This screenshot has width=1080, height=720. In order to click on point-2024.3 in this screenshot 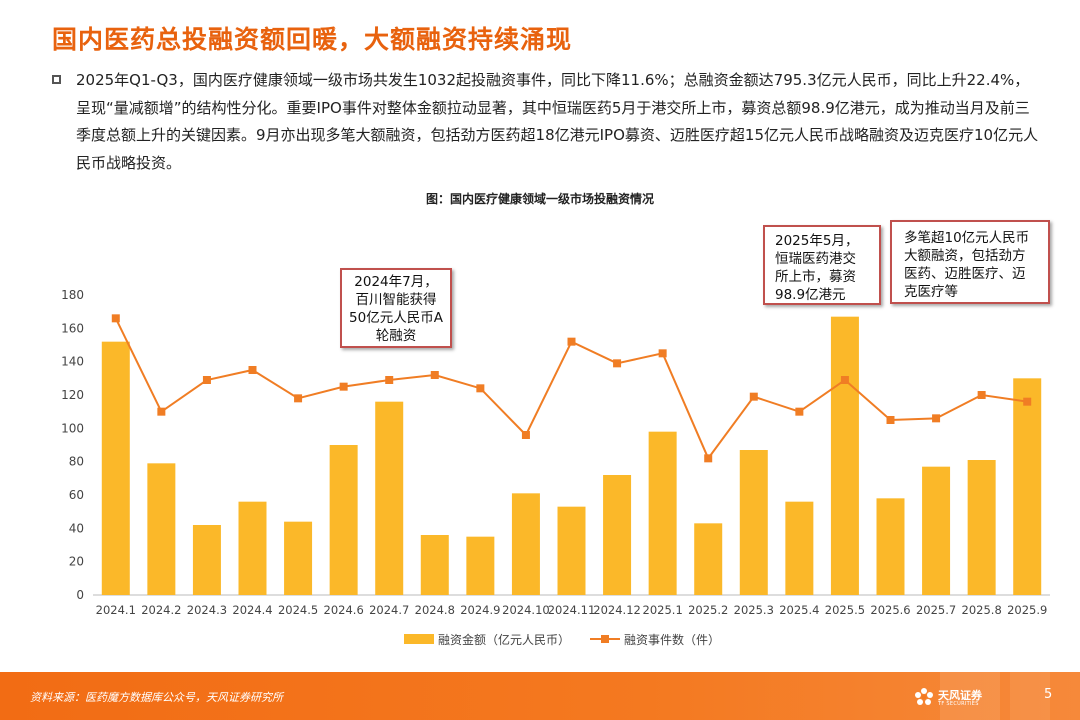, I will do `click(206, 380)`.